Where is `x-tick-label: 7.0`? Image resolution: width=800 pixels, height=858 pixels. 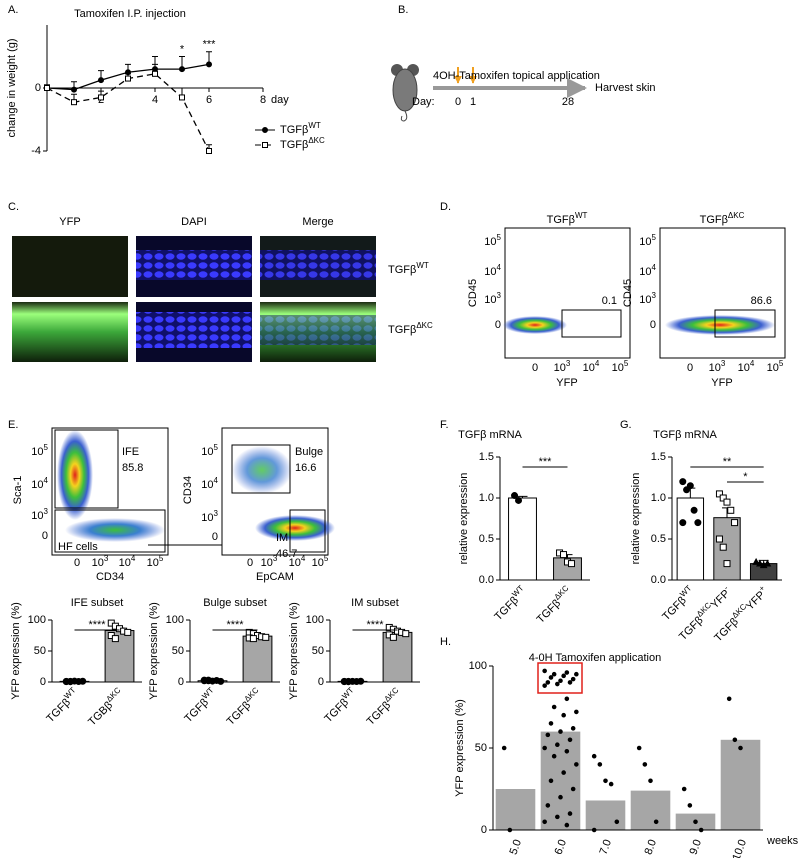 x-tick-label: 7.0 is located at coordinates (606, 847).